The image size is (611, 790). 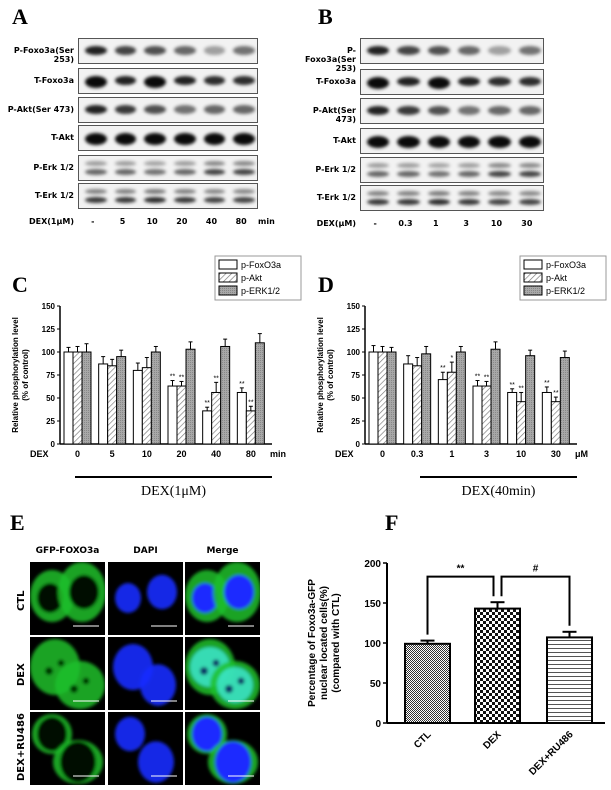 I want to click on y-tick-label: 25, so click(x=355, y=421).